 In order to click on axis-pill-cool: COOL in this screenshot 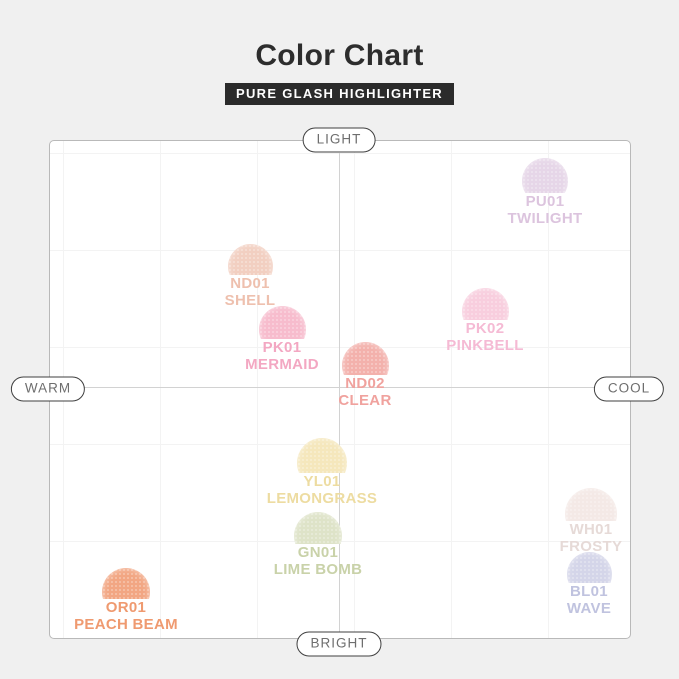, I will do `click(629, 389)`.